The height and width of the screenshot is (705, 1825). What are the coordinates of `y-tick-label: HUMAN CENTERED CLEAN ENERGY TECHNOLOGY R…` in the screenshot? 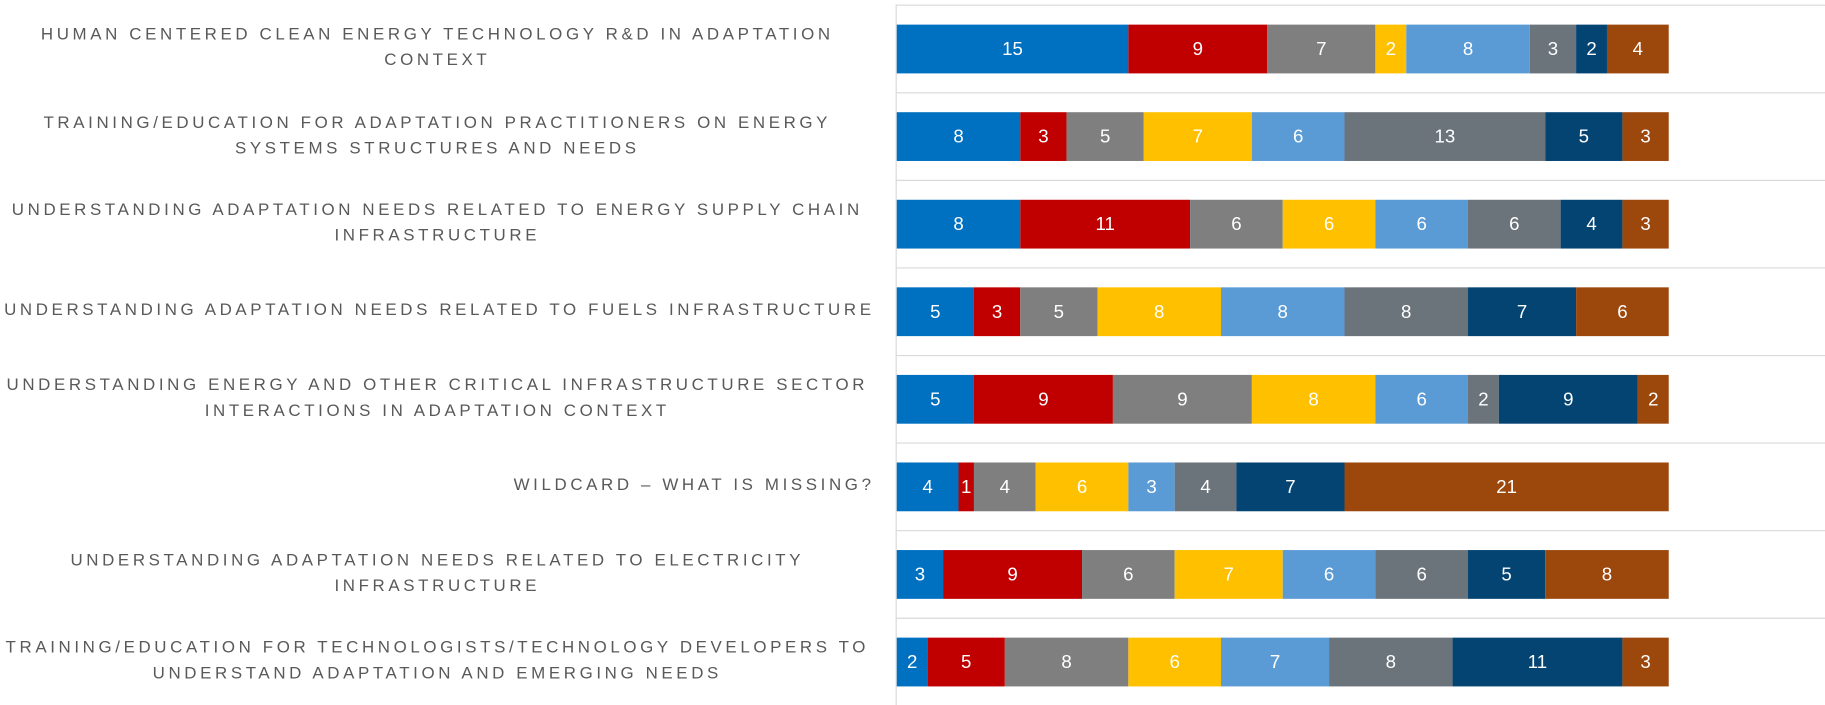 It's located at (437, 47).